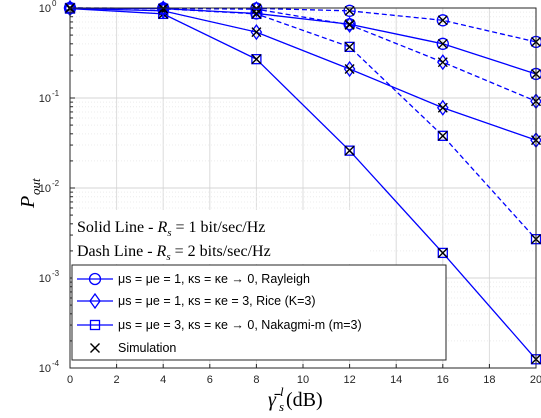 The image size is (541, 418). Describe the element at coordinates (171, 229) in the screenshot. I see `annotation-solid-line: Solid Line - Rs = 1 bit/sec/Hz` at that location.